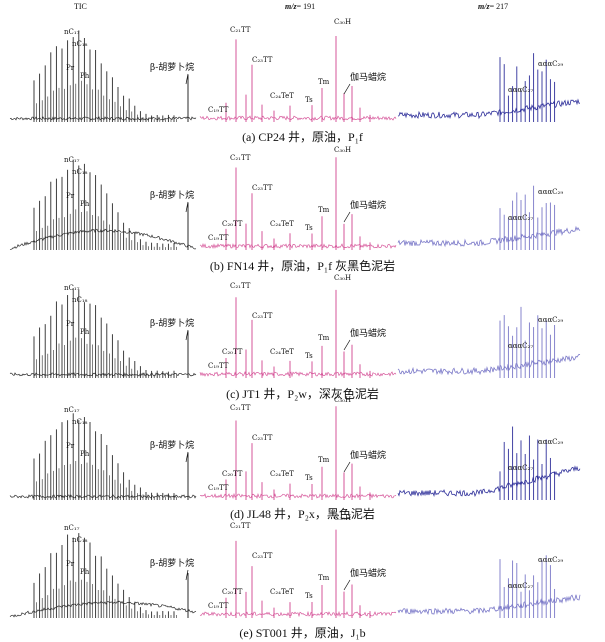 The height and width of the screenshot is (642, 605). I want to click on caption-c: (c) JT1 井，P₂w，深灰色泥岩, so click(302, 394).